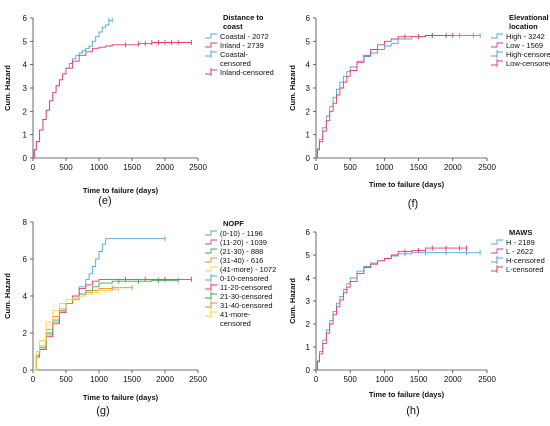 The image size is (550, 426). Describe the element at coordinates (529, 17) in the screenshot. I see `legend-title: Elevational` at that location.